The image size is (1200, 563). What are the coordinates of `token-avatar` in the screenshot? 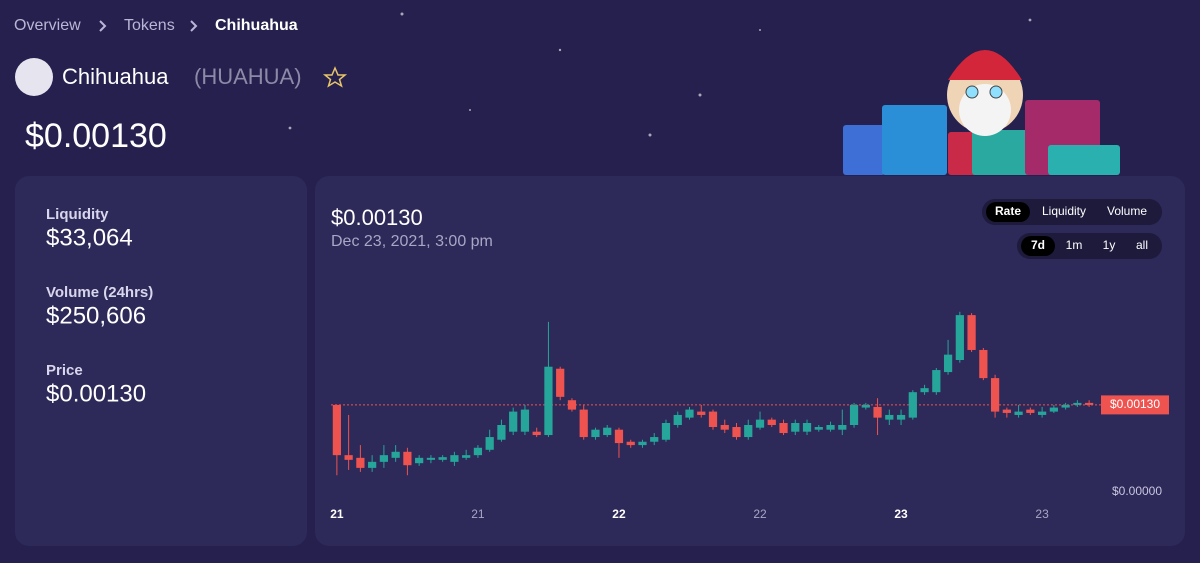 It's located at (34, 77).